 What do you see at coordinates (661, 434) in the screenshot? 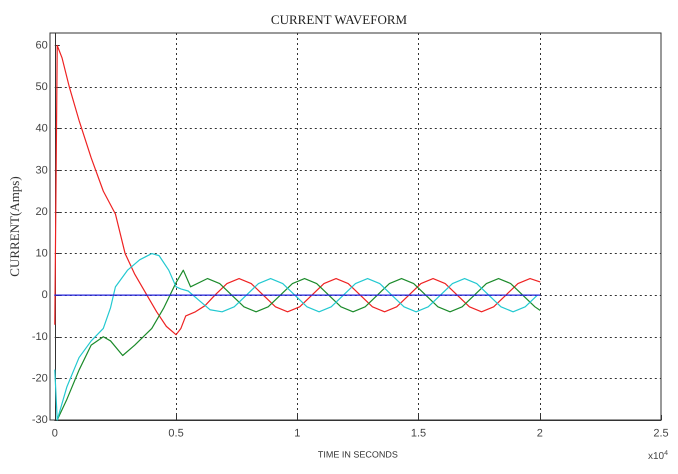
I see `x-tick-label: 2.5` at bounding box center [661, 434].